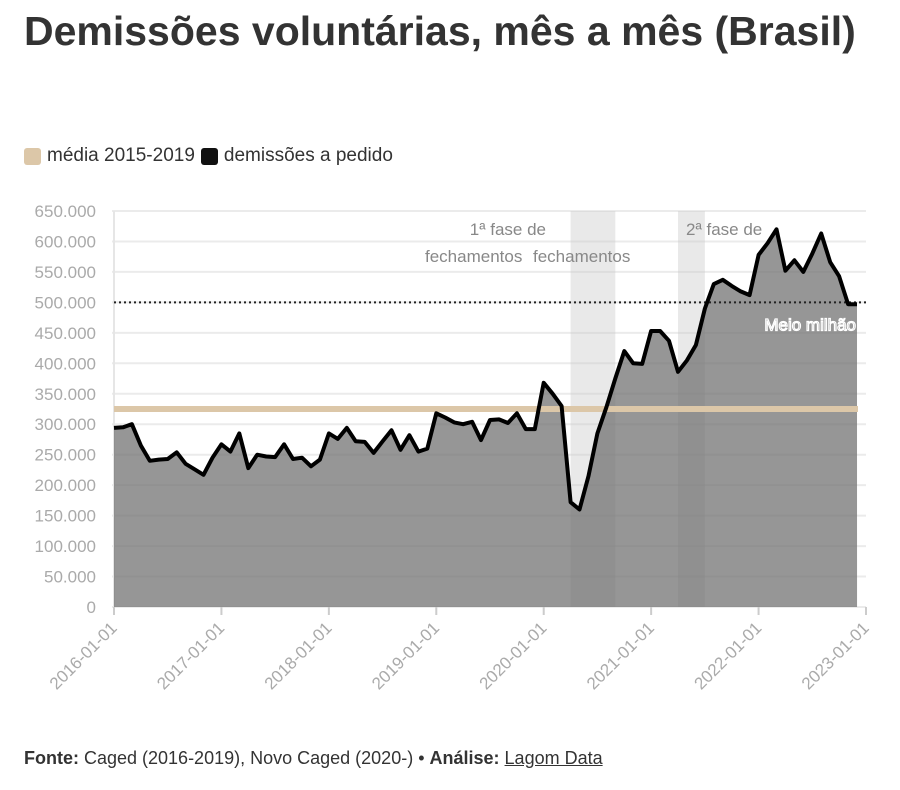 The image size is (900, 790). What do you see at coordinates (190, 655) in the screenshot?
I see `x-tick-label: 2017-01-01` at bounding box center [190, 655].